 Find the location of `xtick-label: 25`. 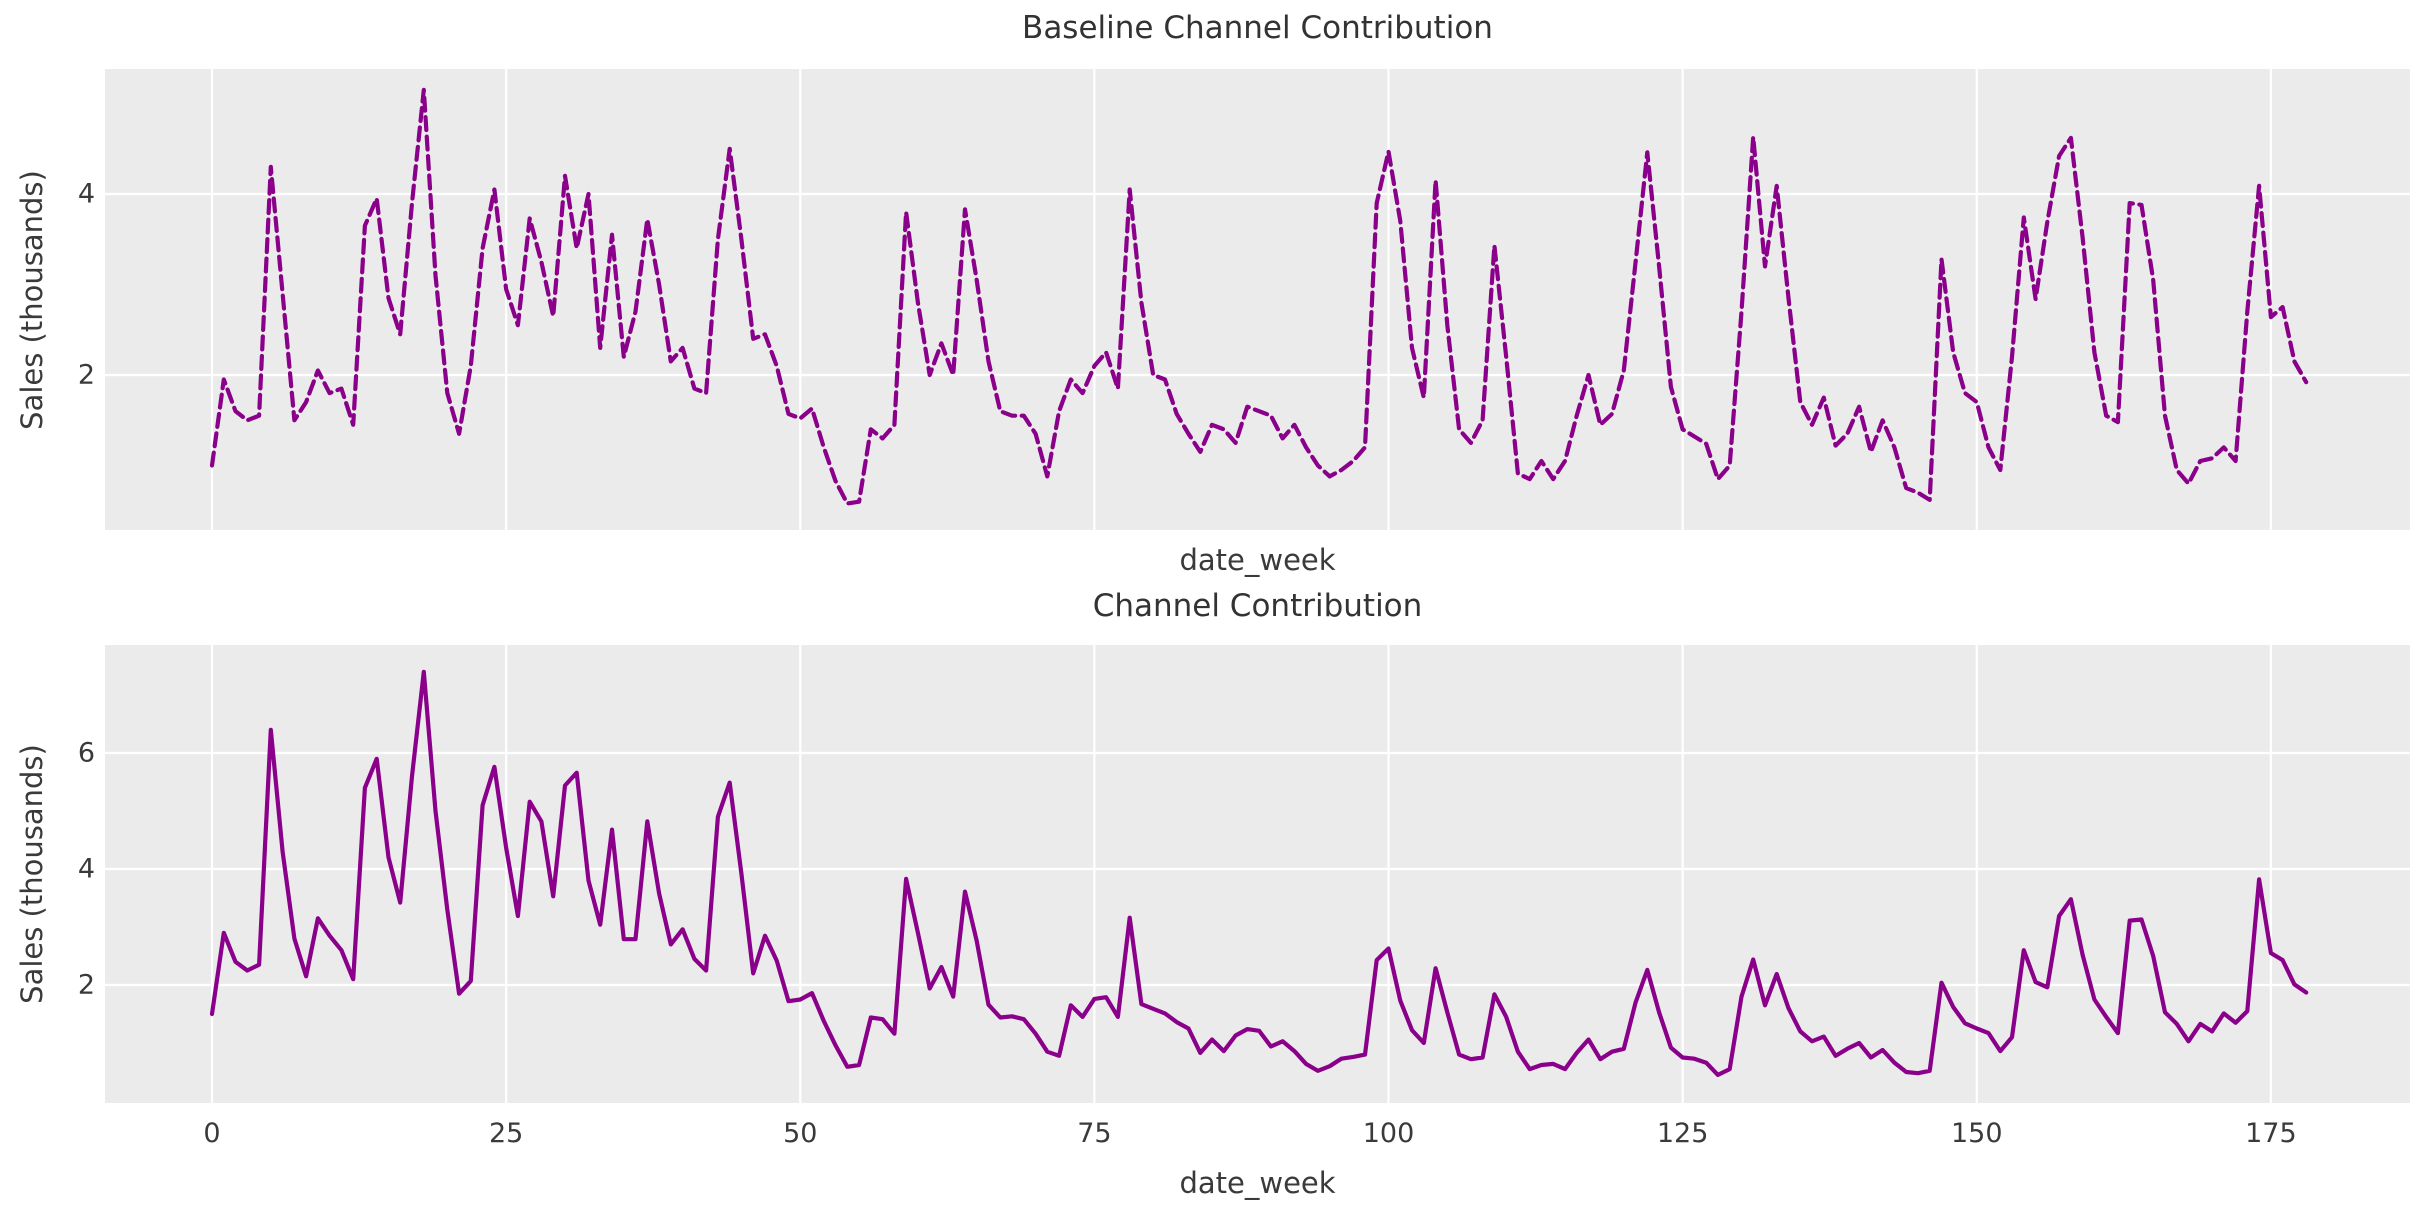

xtick-label: 25 is located at coordinates (506, 1133).